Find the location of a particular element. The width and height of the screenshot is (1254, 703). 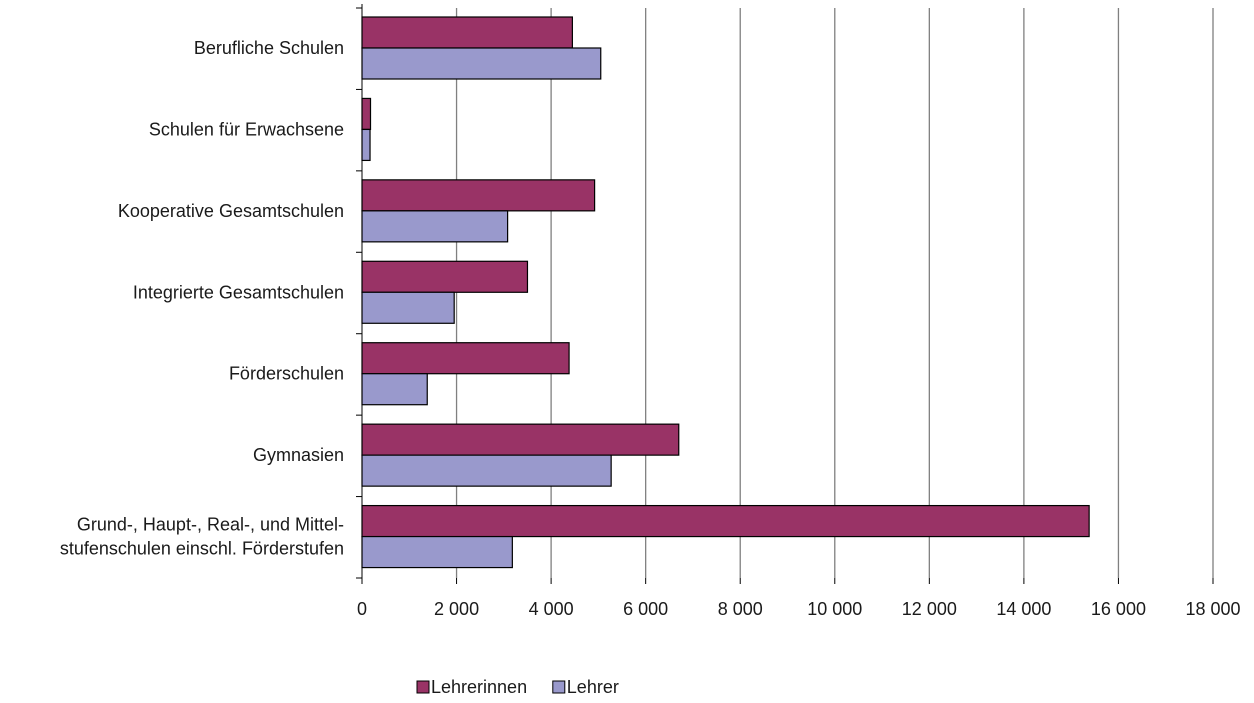

x-tick-label: 8 000 is located at coordinates (740, 609).